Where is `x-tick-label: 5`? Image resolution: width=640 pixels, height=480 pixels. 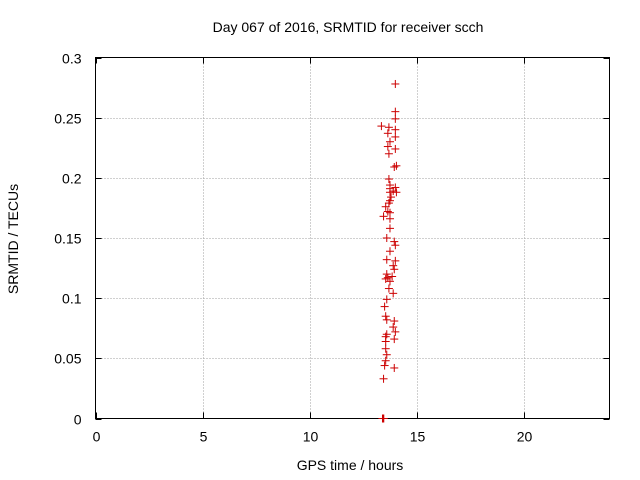
x-tick-label: 5 is located at coordinates (204, 437).